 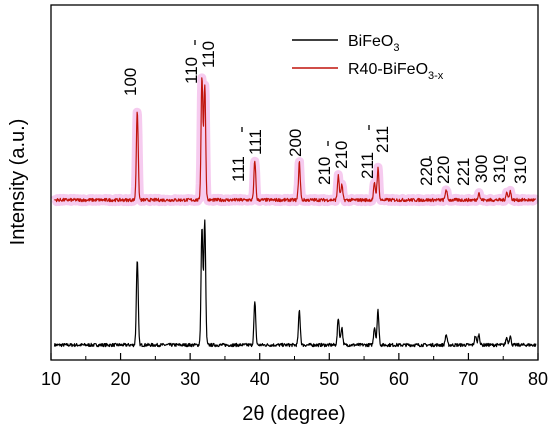 What do you see at coordinates (190, 379) in the screenshot?
I see `x-tick-label: 30` at bounding box center [190, 379].